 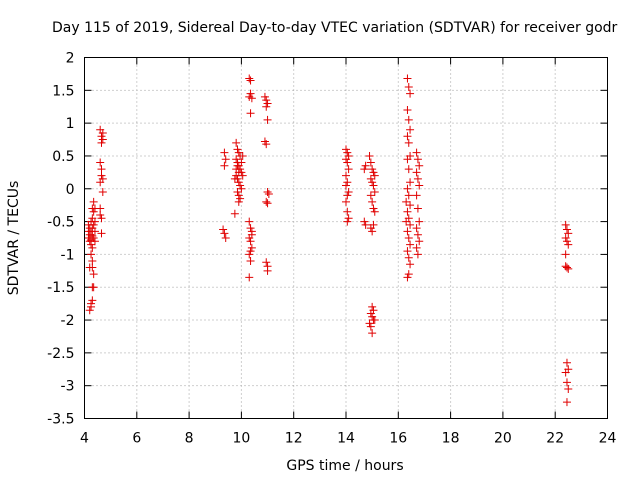 I want to click on x-tick-label: 18, so click(x=451, y=439).